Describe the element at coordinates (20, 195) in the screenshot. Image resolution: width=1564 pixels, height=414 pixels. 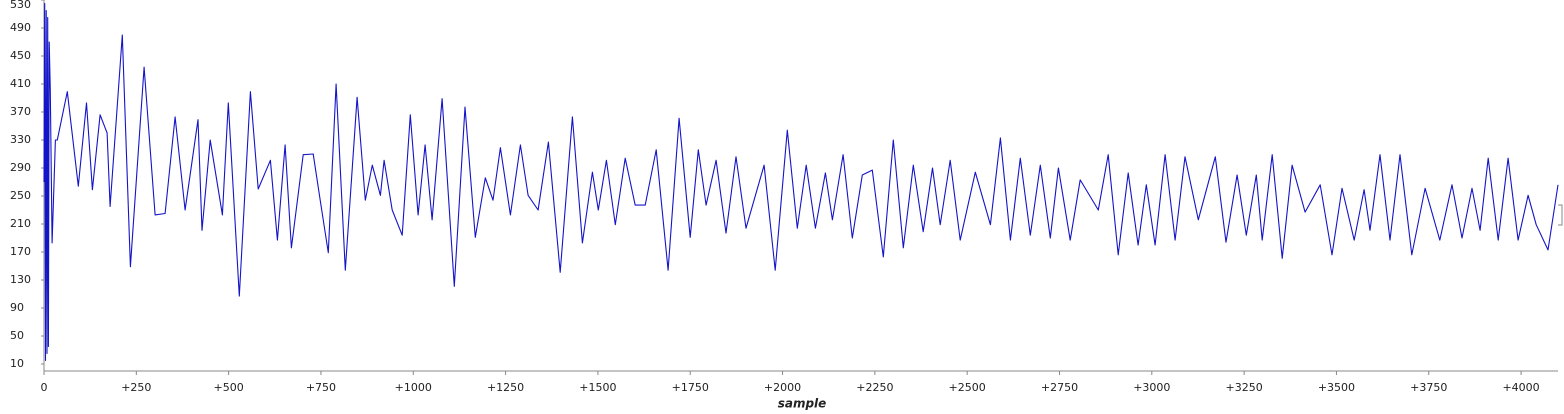
I see `y-tick-label: 250` at that location.